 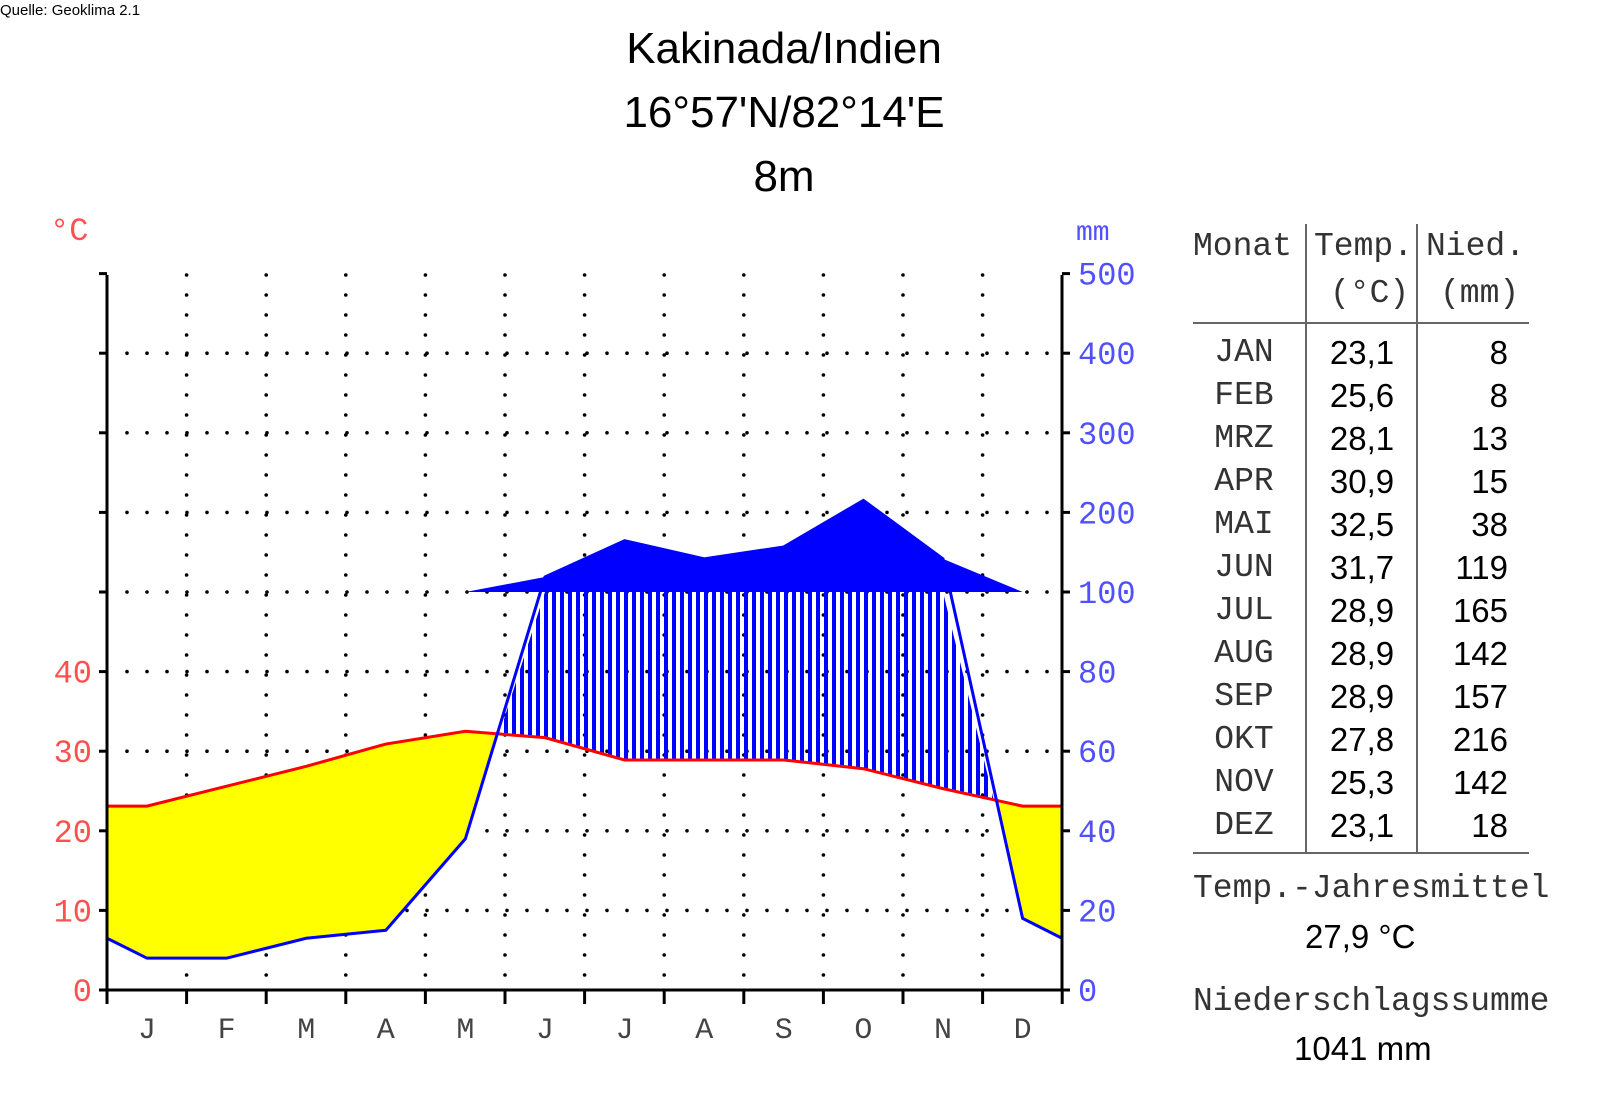 I want to click on temperature-tick-label: 40, so click(x=73, y=674).